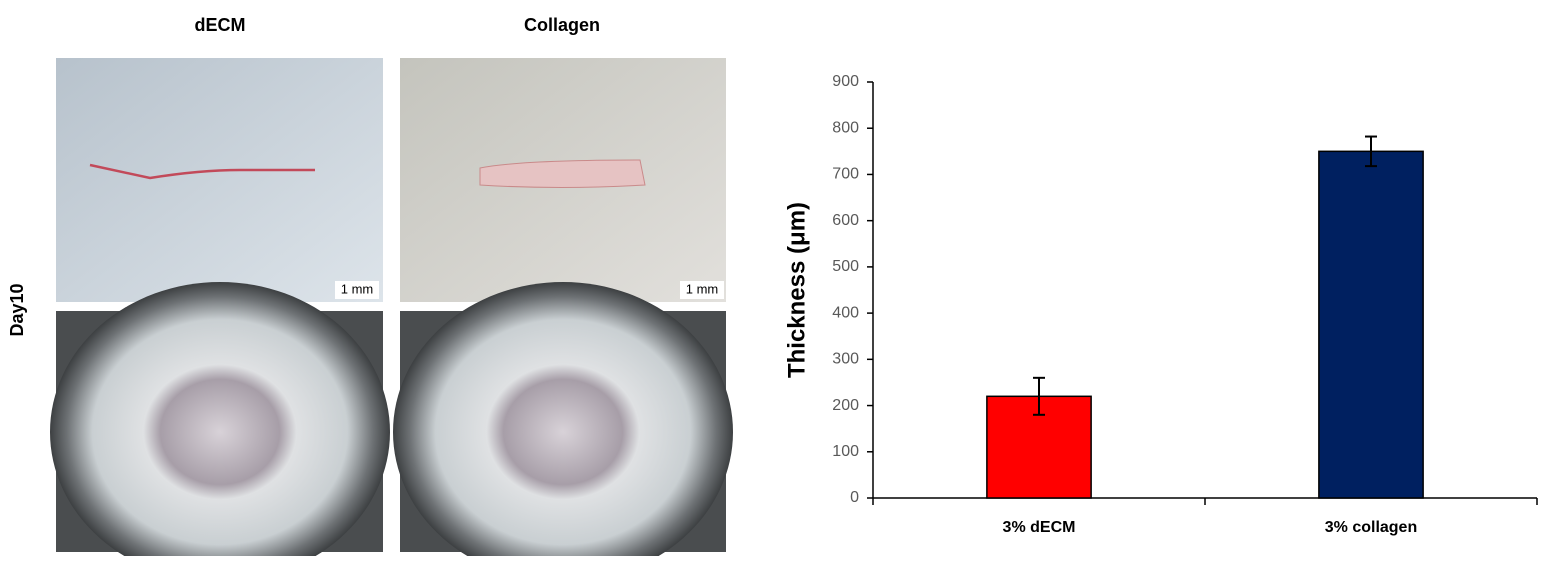 The image size is (1562, 561). I want to click on y-tick-label: 800, so click(845, 127).